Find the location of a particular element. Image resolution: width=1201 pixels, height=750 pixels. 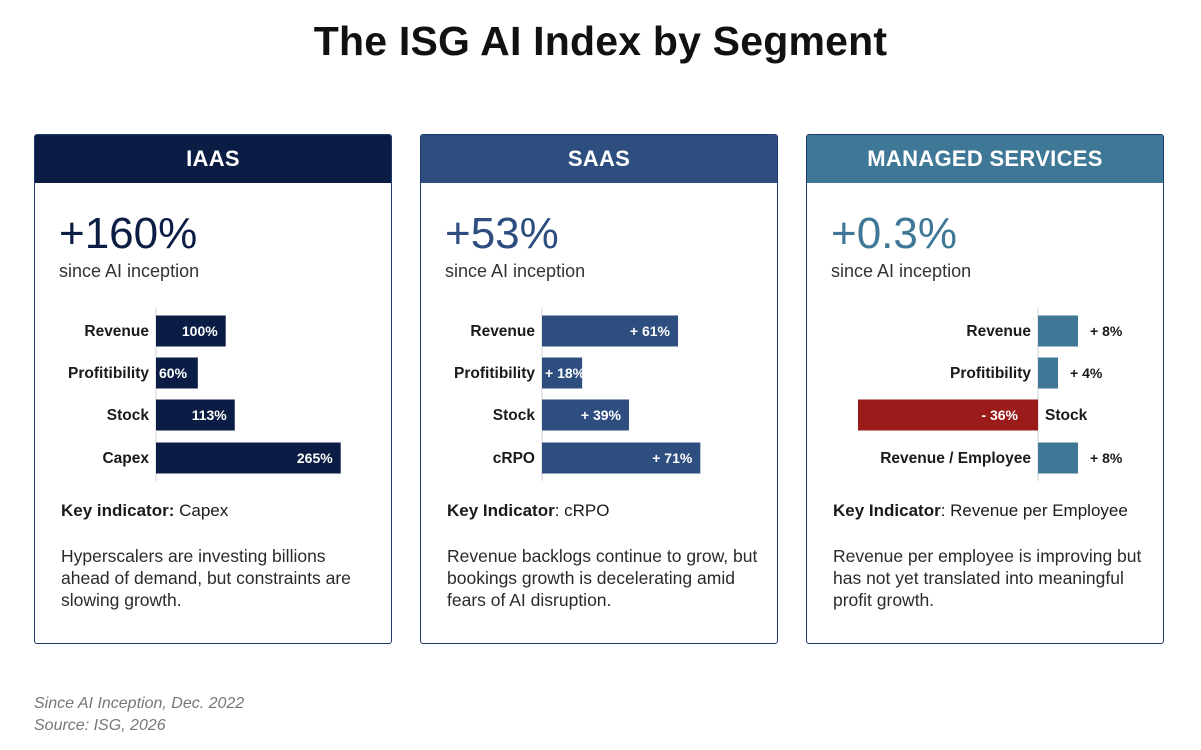

value-label: 60% is located at coordinates (173, 373).